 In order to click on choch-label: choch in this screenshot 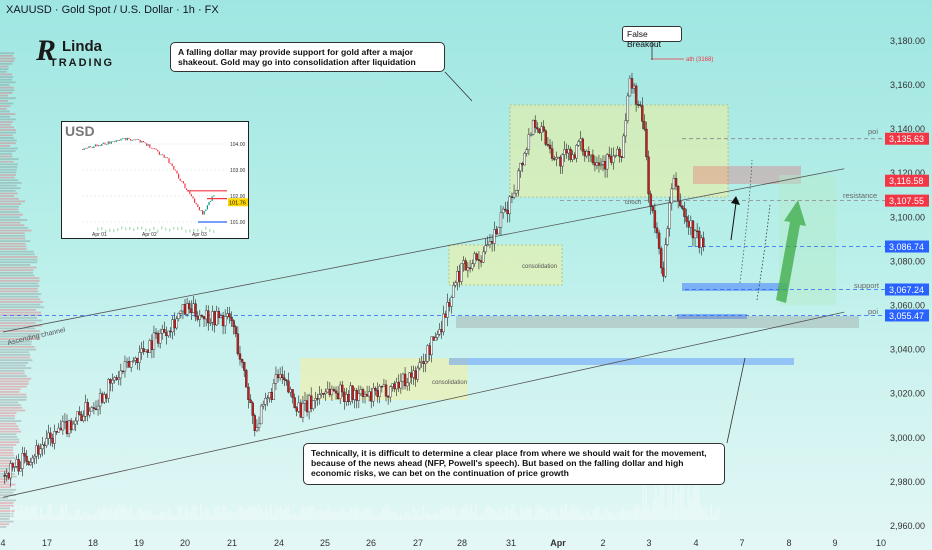, I will do `click(633, 203)`.